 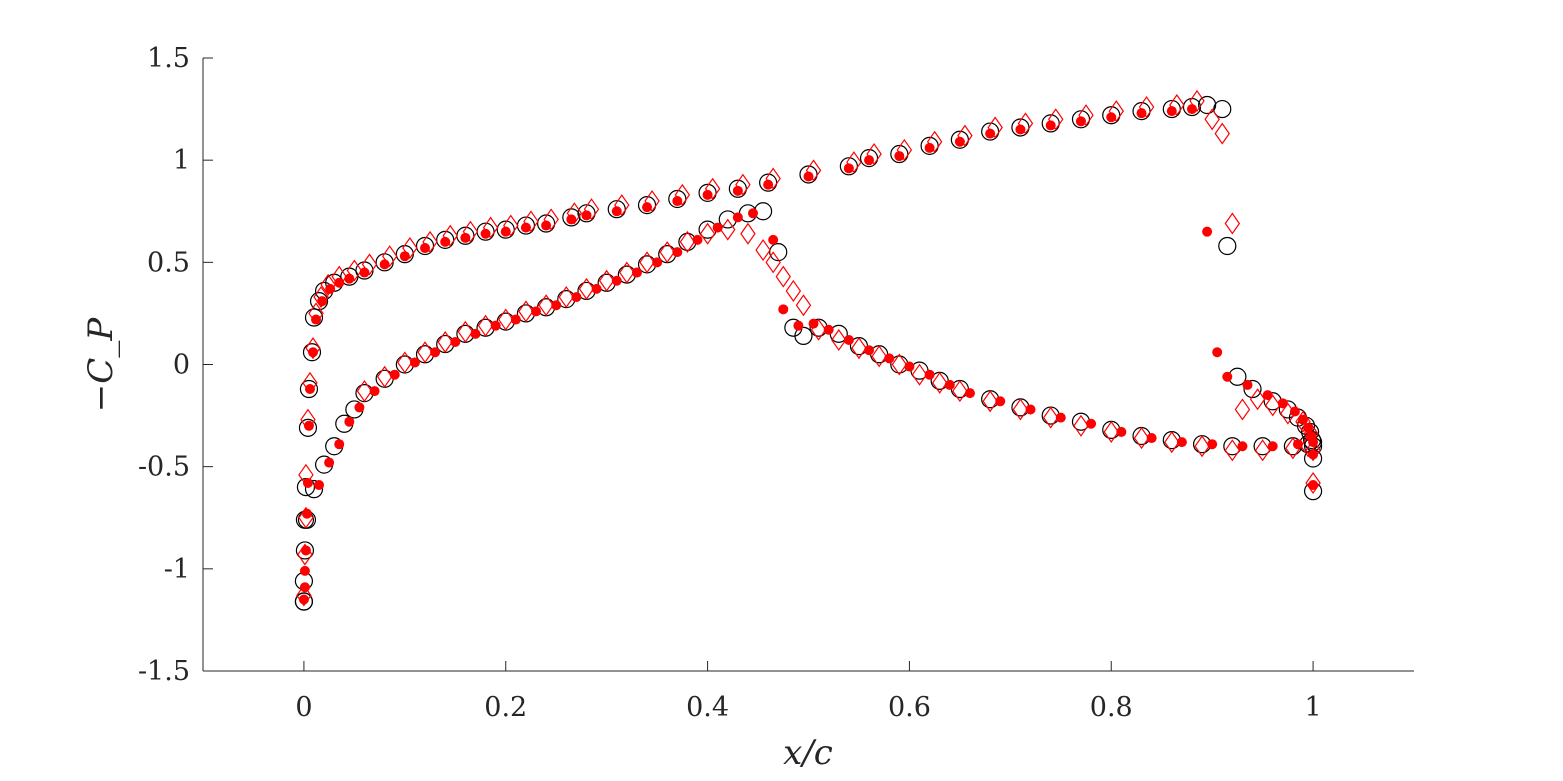 What do you see at coordinates (164, 671) in the screenshot?
I see `y-tick-label: -1.5` at bounding box center [164, 671].